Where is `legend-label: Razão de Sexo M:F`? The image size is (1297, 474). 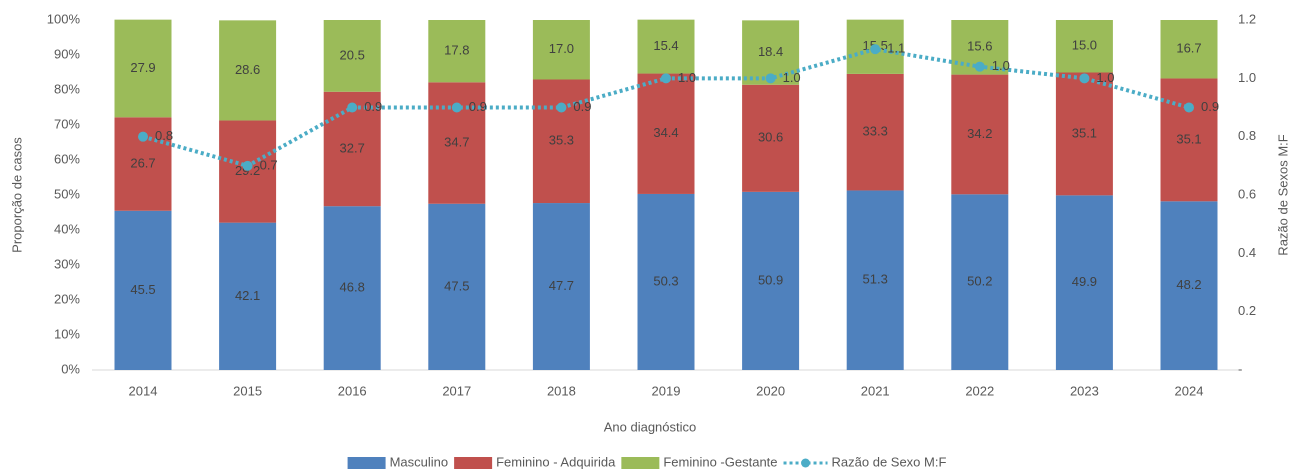
legend-label: Razão de Sexo M:F is located at coordinates (889, 461).